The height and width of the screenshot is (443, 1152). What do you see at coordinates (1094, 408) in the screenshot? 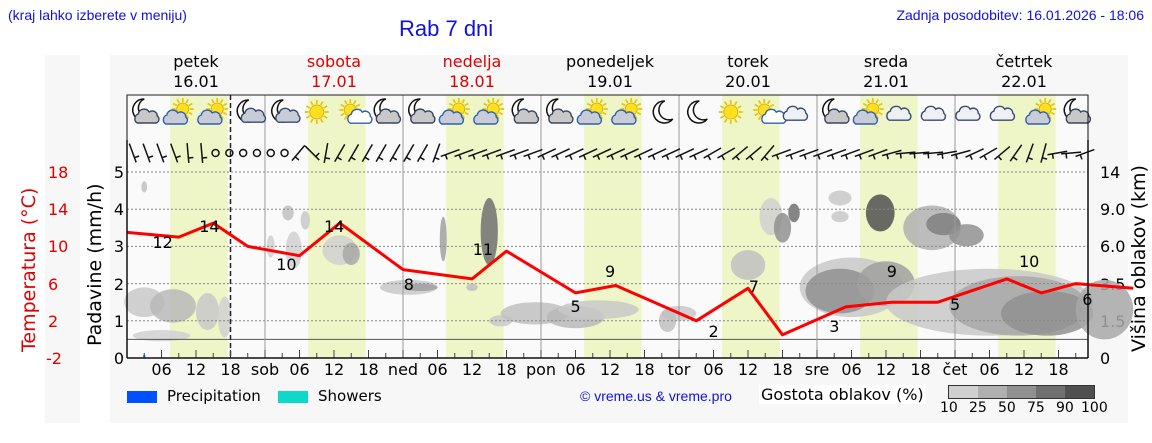
I see `colorbar-tick: 100` at bounding box center [1094, 408].